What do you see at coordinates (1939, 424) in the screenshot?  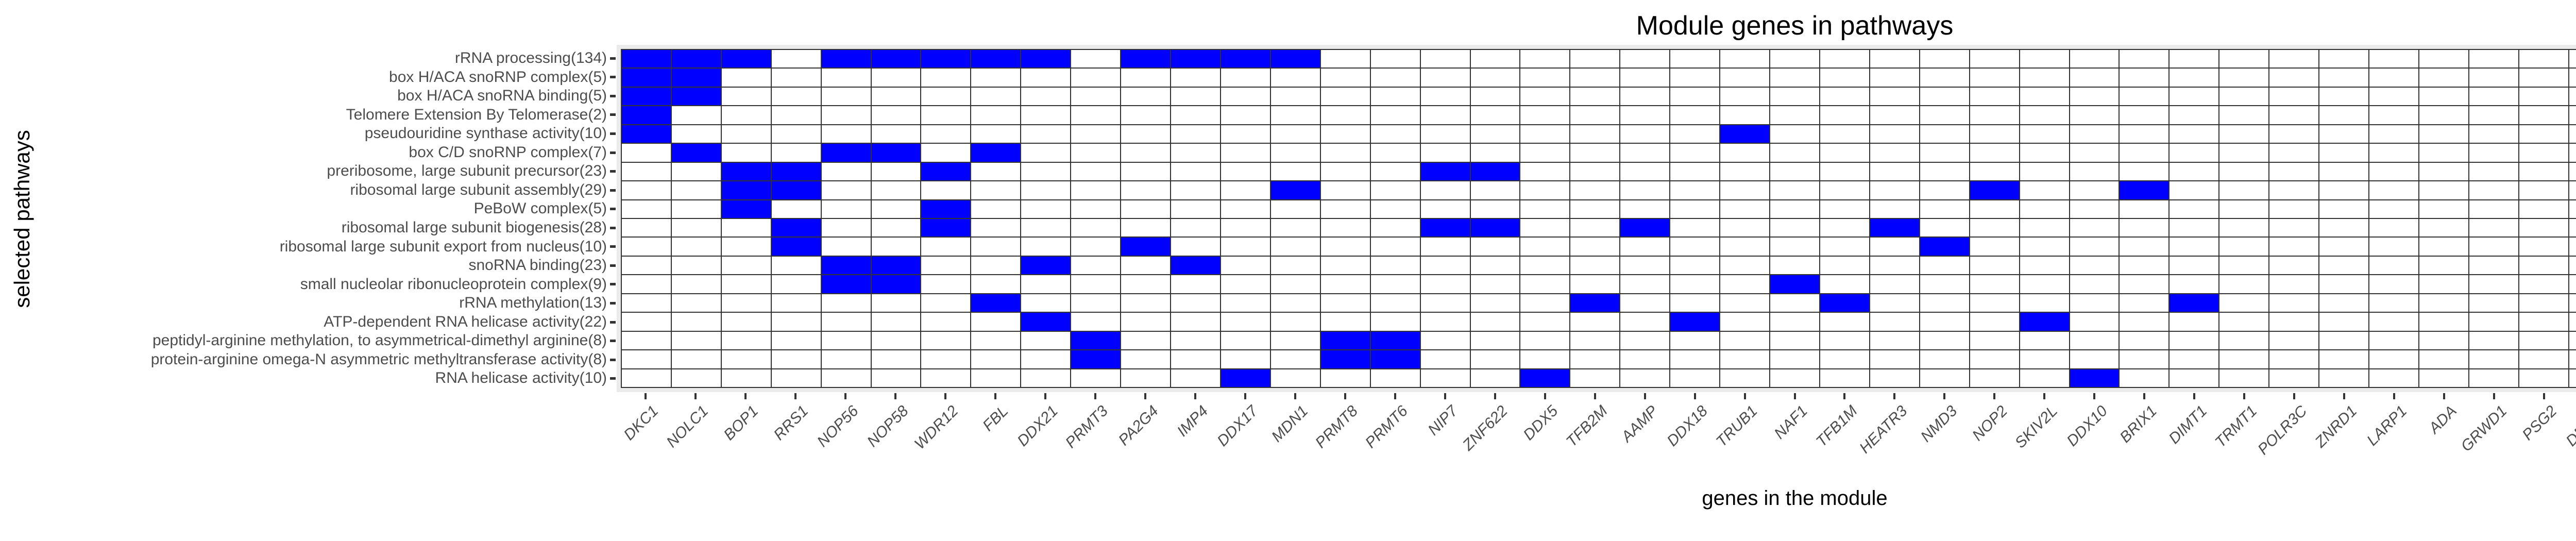 I see `x-axis-label: NMD3` at bounding box center [1939, 424].